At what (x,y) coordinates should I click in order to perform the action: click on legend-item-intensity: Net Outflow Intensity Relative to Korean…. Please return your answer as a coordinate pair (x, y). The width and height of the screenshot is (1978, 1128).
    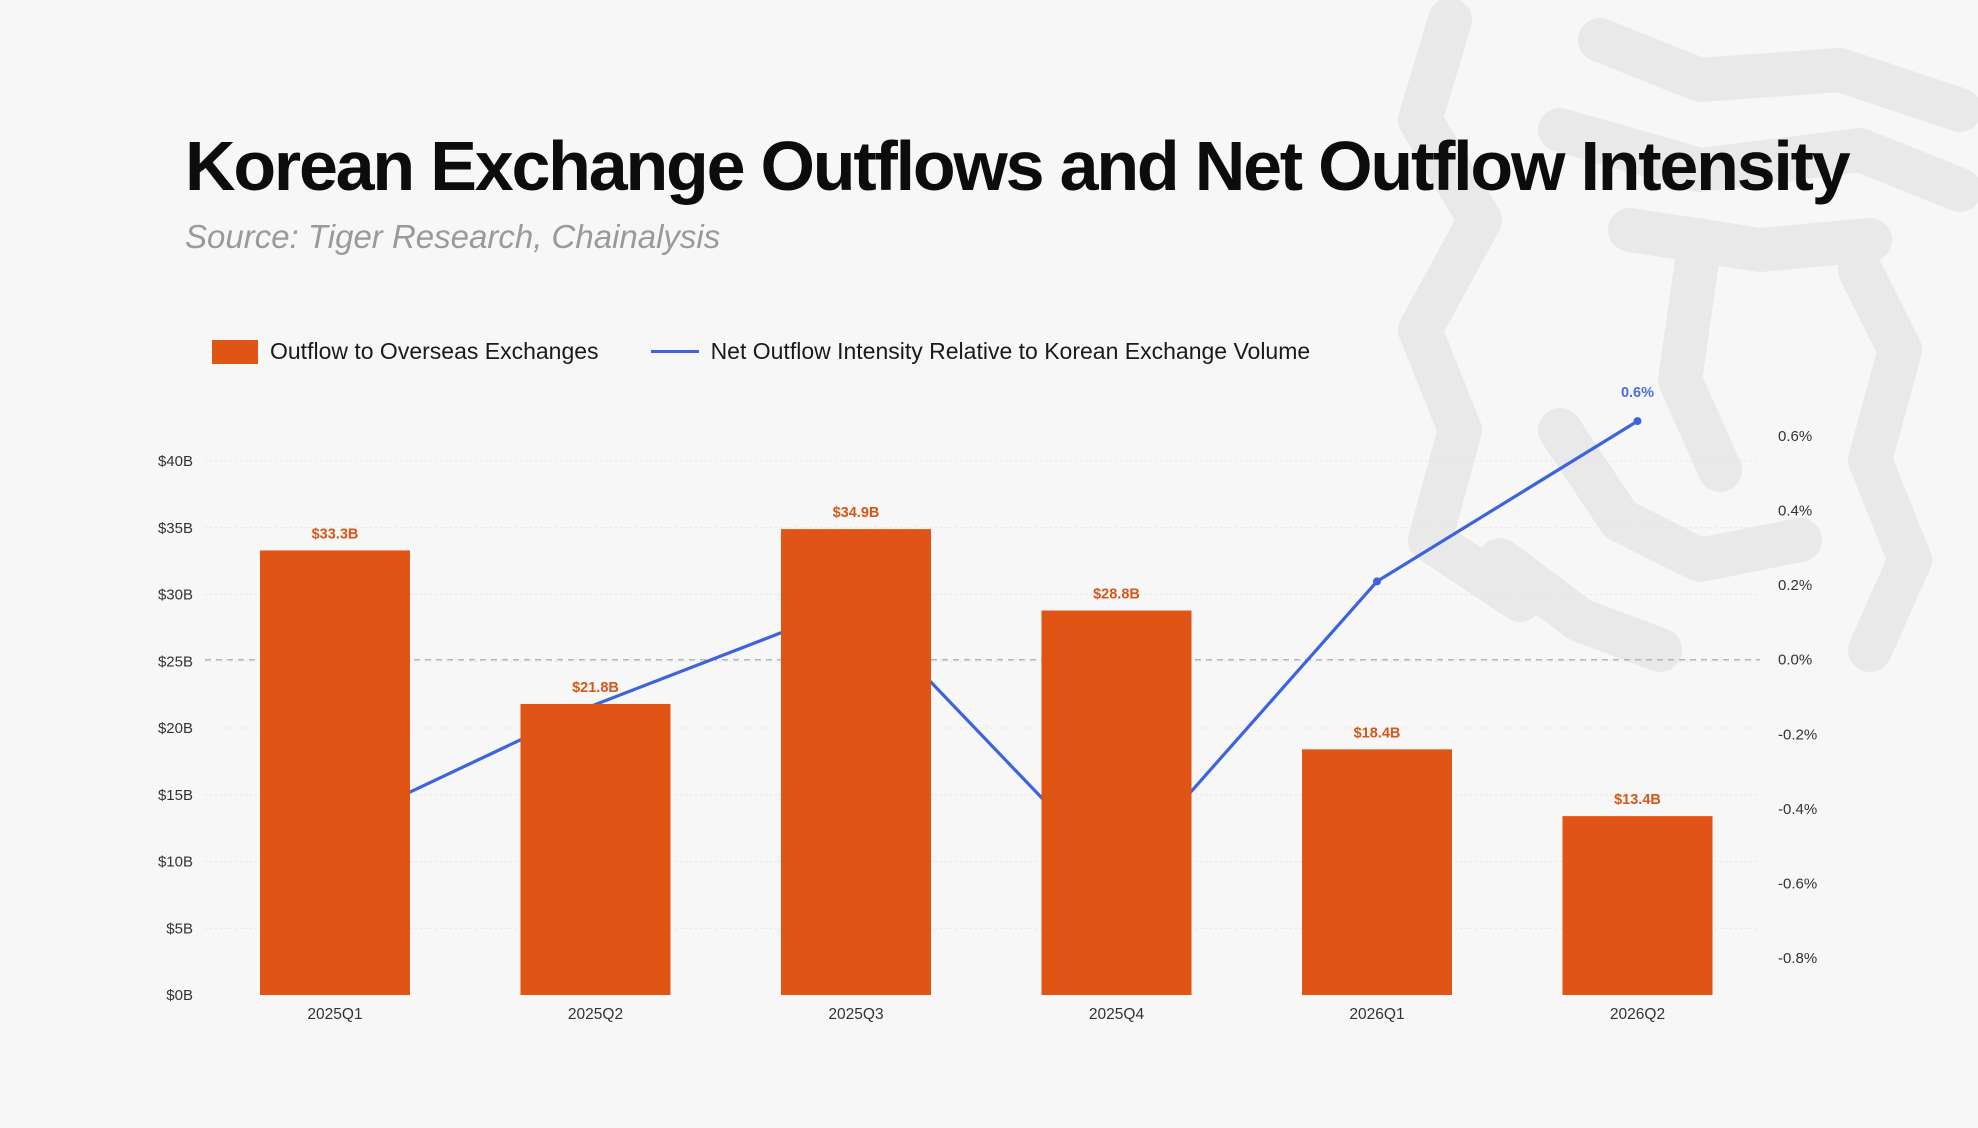
    Looking at the image, I should click on (980, 351).